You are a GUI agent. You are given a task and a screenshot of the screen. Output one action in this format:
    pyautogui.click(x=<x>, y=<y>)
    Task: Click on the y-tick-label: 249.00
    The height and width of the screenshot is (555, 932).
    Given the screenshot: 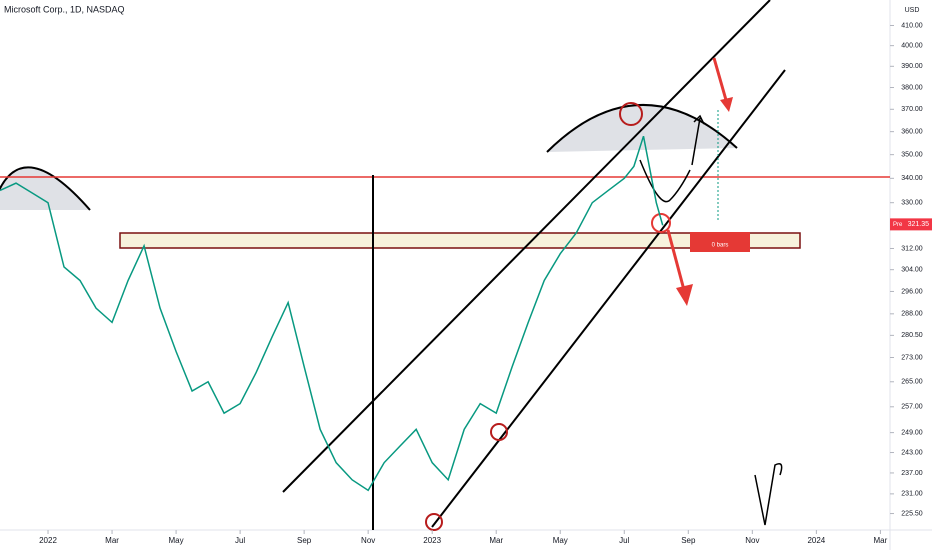 What is the action you would take?
    pyautogui.click(x=912, y=432)
    